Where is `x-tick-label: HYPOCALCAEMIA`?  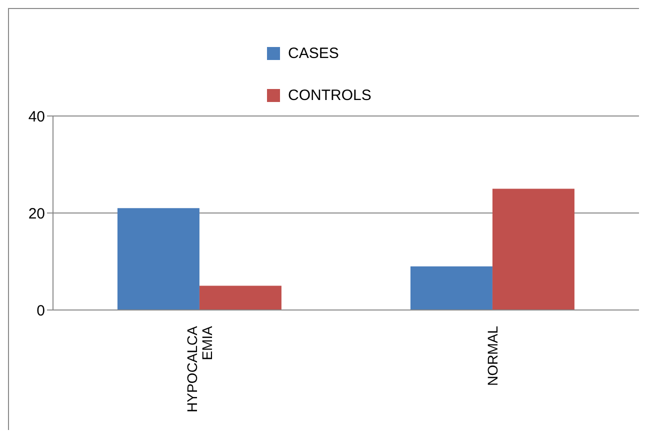 x-tick-label: HYPOCALCAEMIA is located at coordinates (199, 368).